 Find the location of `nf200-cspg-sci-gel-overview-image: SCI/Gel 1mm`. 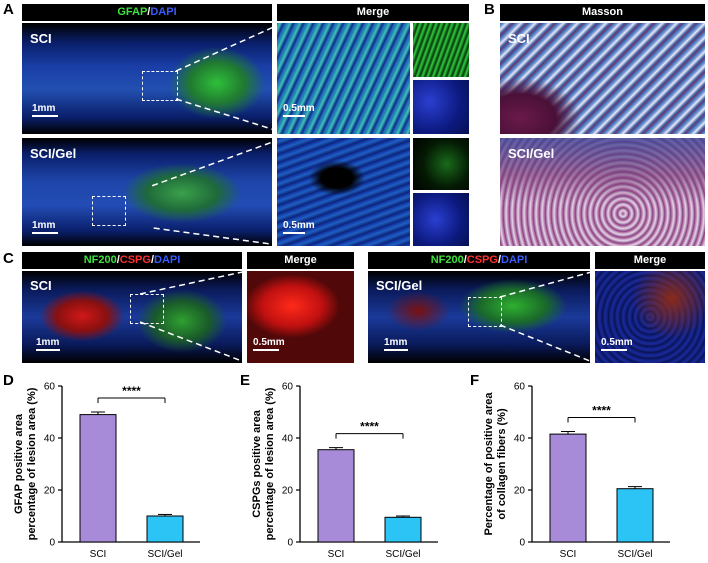

nf200-cspg-sci-gel-overview-image: SCI/Gel 1mm is located at coordinates (479, 317).